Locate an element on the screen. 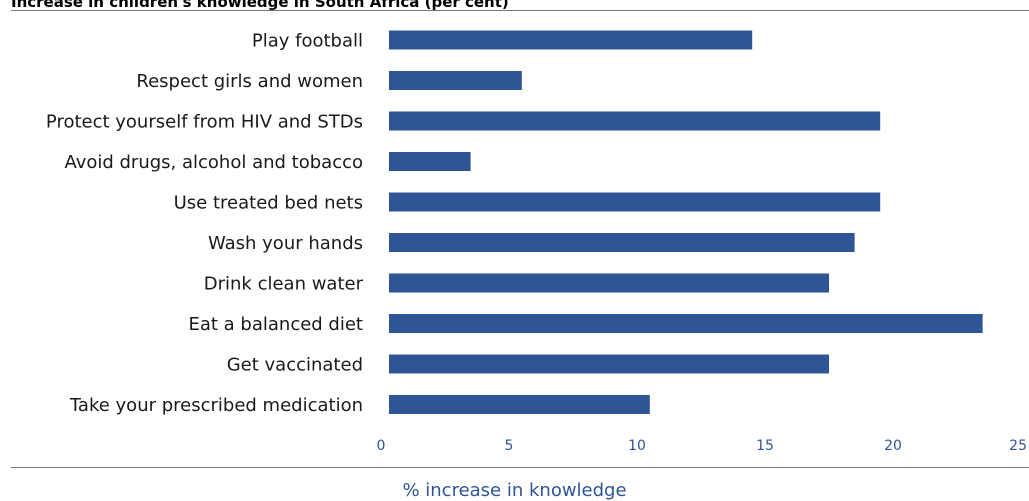 The height and width of the screenshot is (501, 1029). x-tick-label-25: 25 is located at coordinates (1018, 446).